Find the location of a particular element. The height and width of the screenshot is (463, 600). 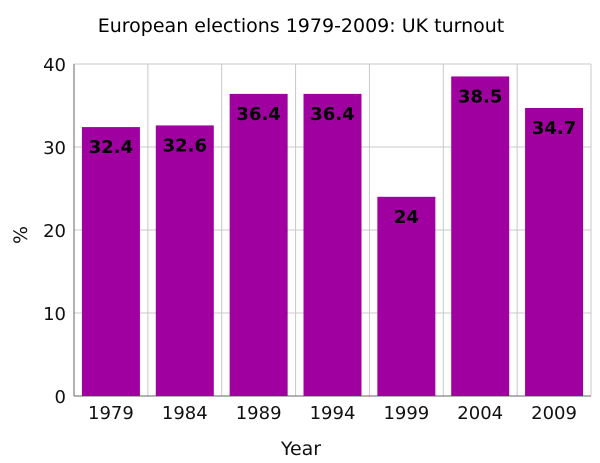

x-axis-label: Year is located at coordinates (300, 449).